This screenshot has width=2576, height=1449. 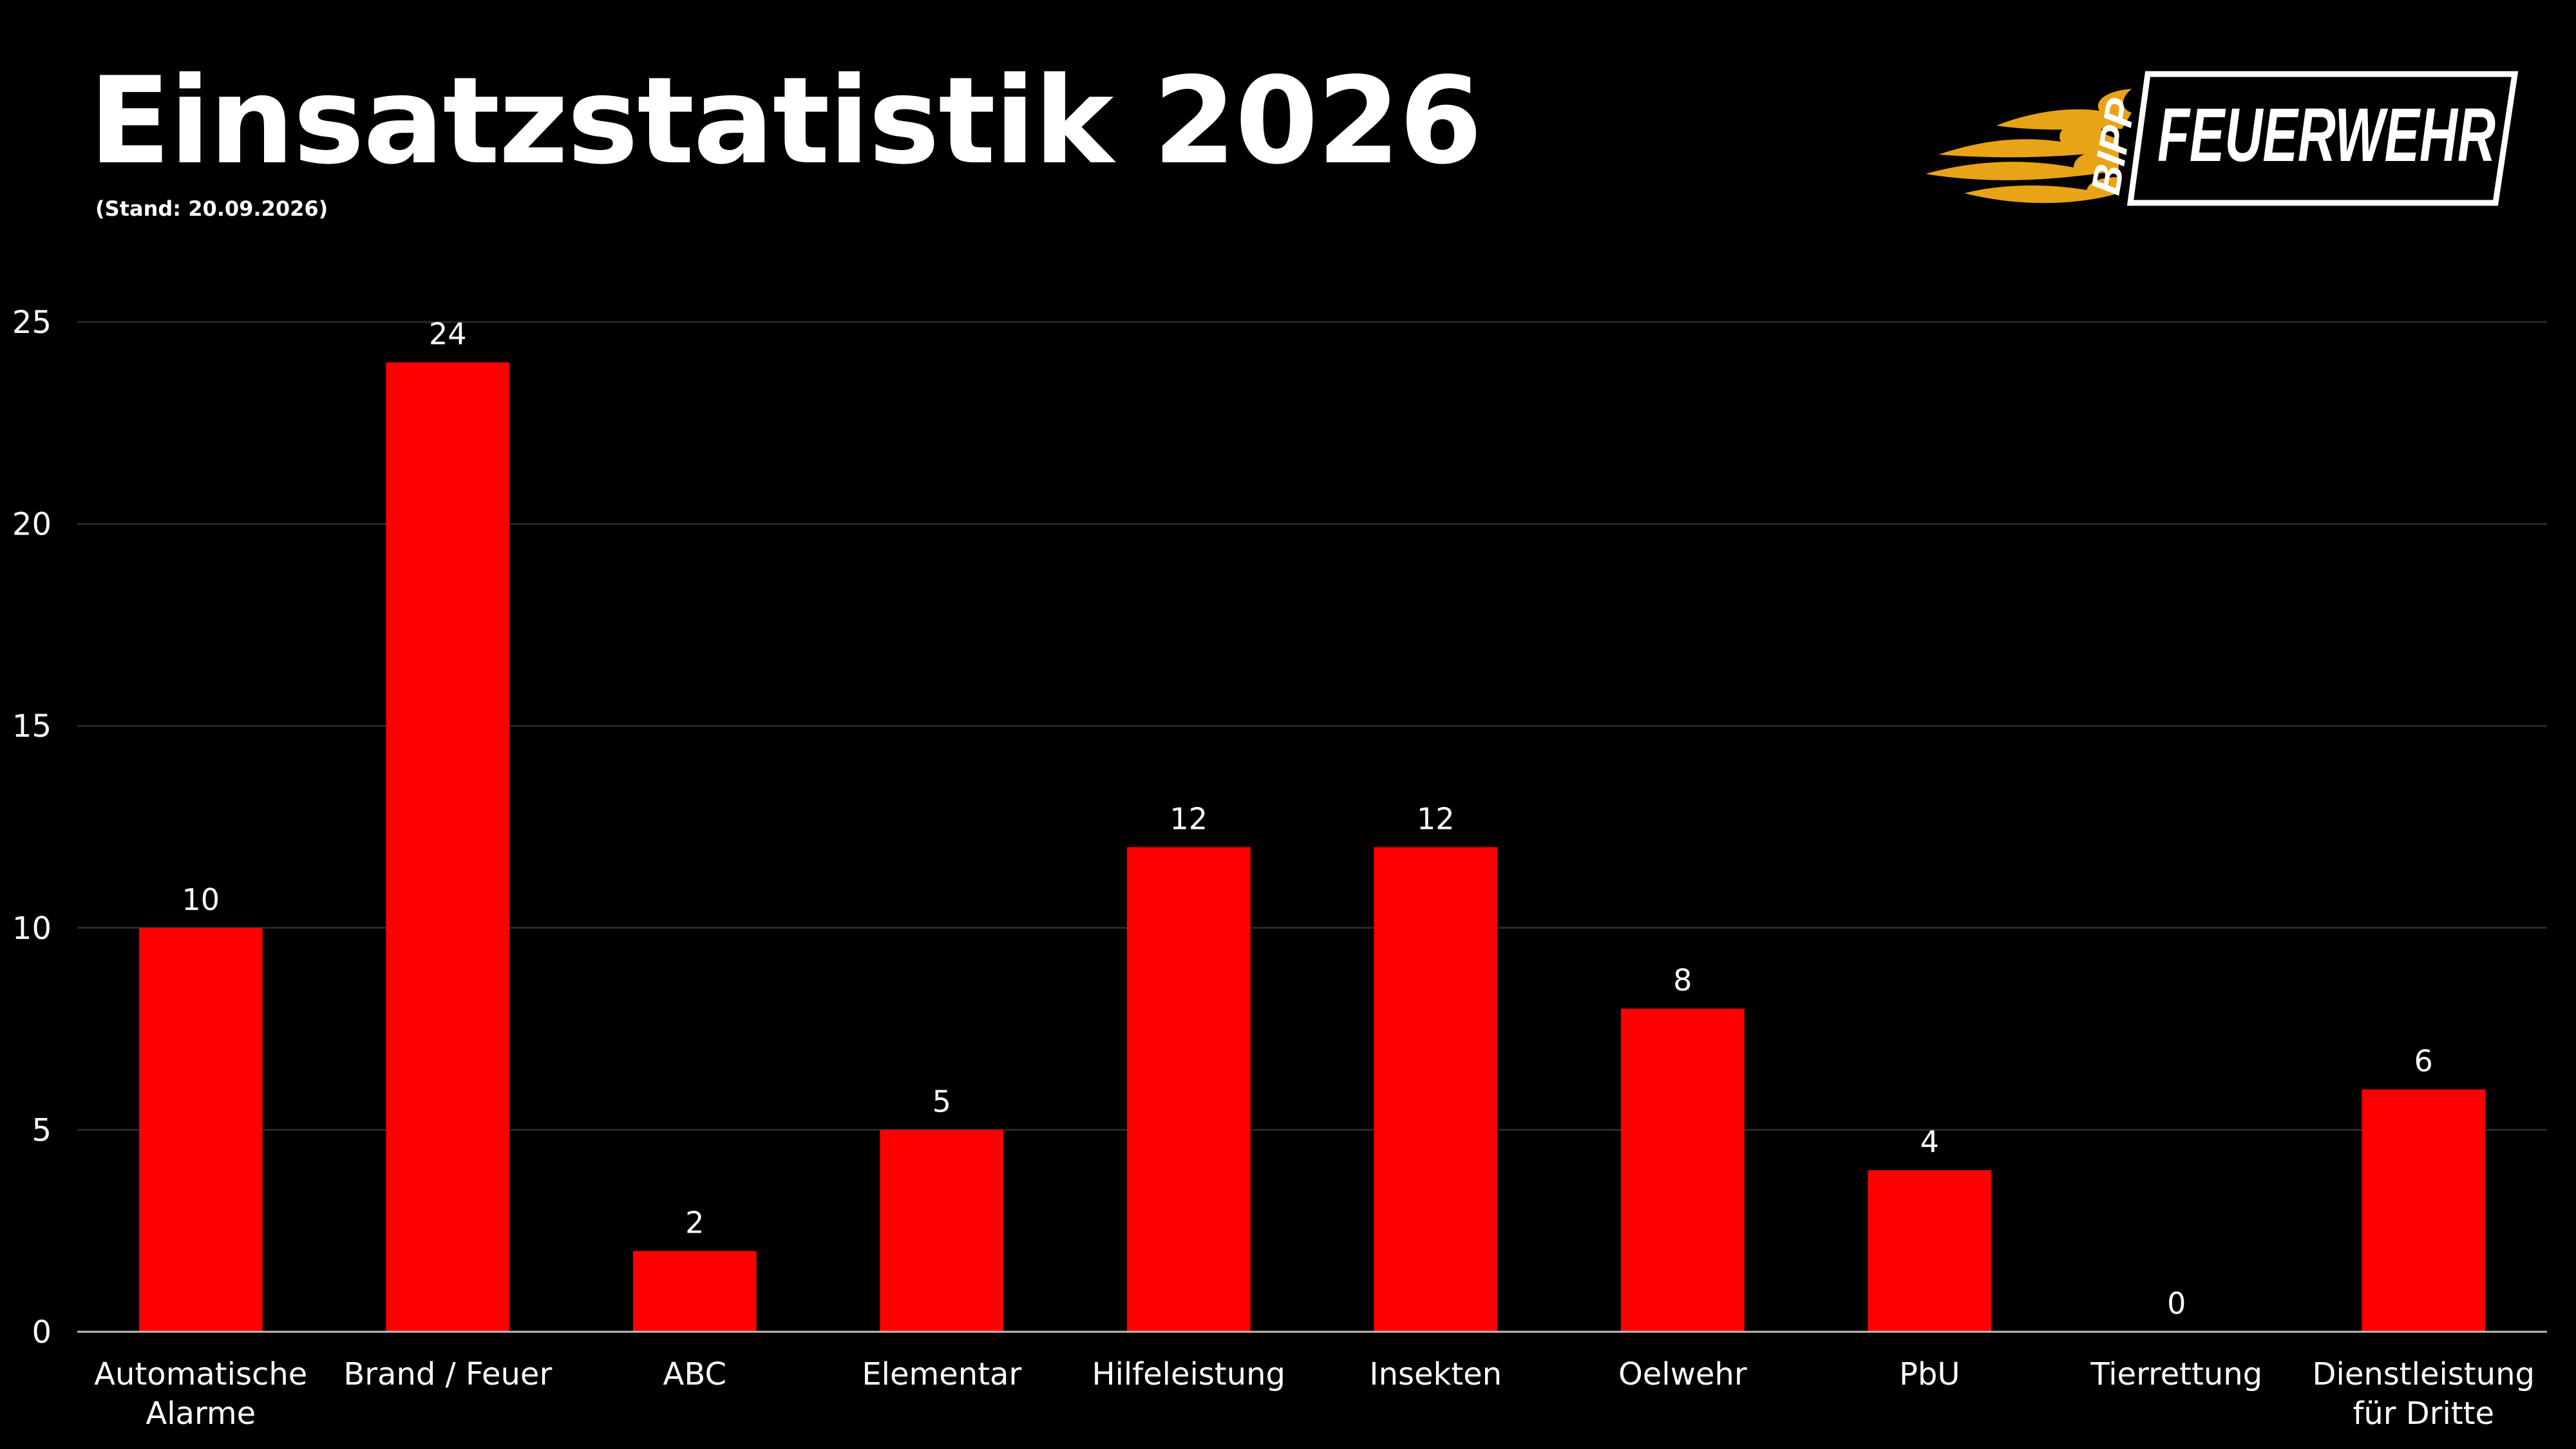 What do you see at coordinates (32, 929) in the screenshot?
I see `y-tick-label: 10` at bounding box center [32, 929].